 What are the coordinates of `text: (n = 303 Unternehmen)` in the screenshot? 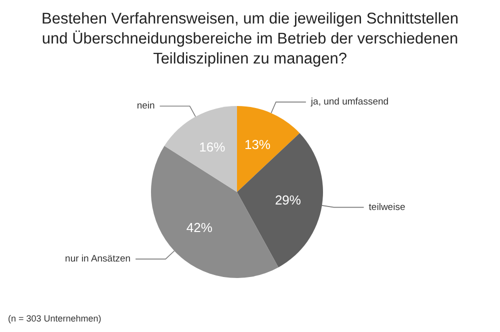 It's located at (55, 319).